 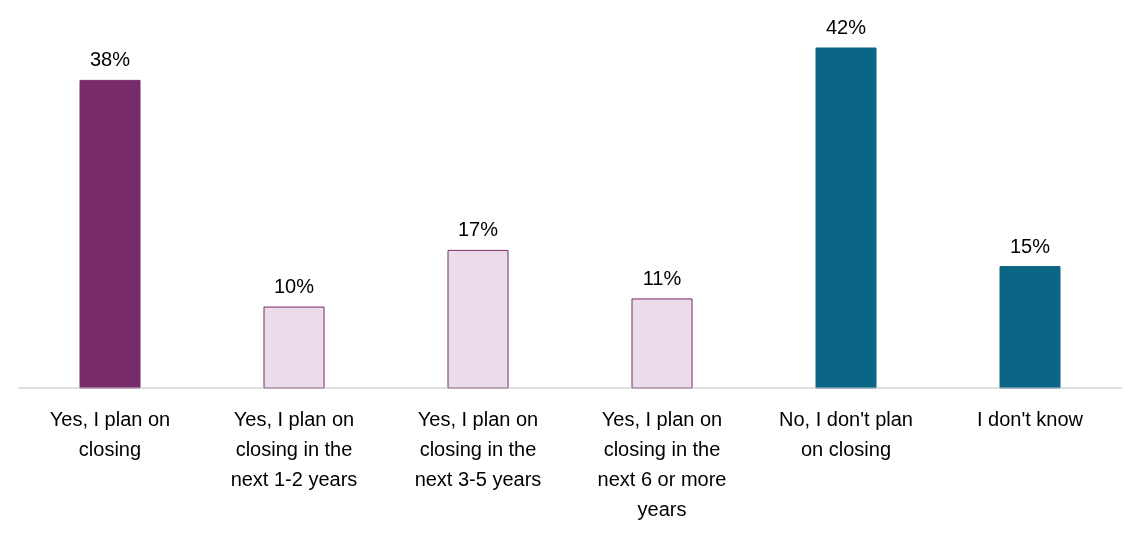 I want to click on x-tick-label: Yes, I plan on closing, so click(x=110, y=434).